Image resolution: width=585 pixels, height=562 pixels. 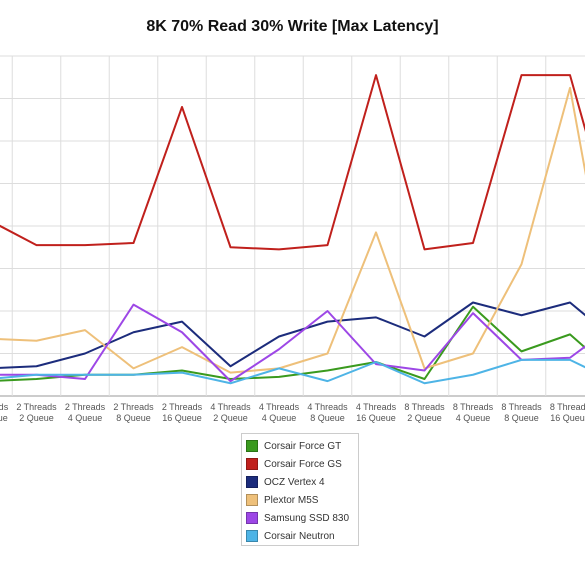 I want to click on x-tick-label: 8 Threads 8 Queue, so click(x=521, y=412).